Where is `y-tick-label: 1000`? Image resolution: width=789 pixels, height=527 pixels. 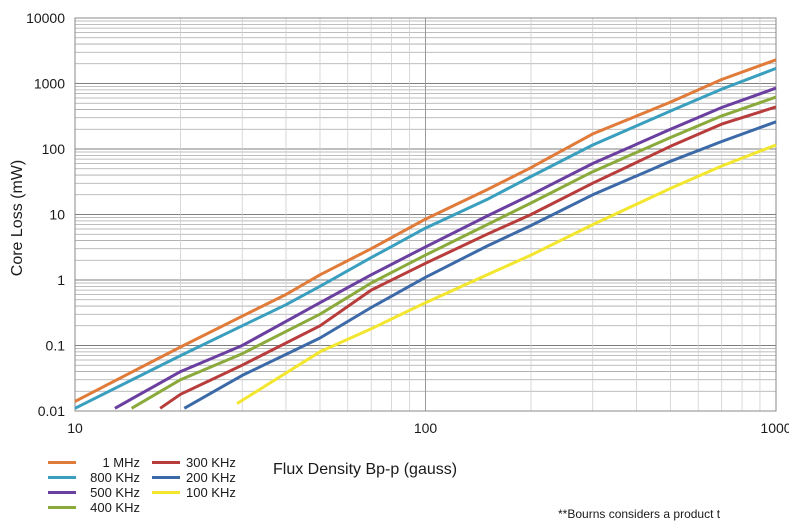
y-tick-label: 1000 is located at coordinates (49, 84).